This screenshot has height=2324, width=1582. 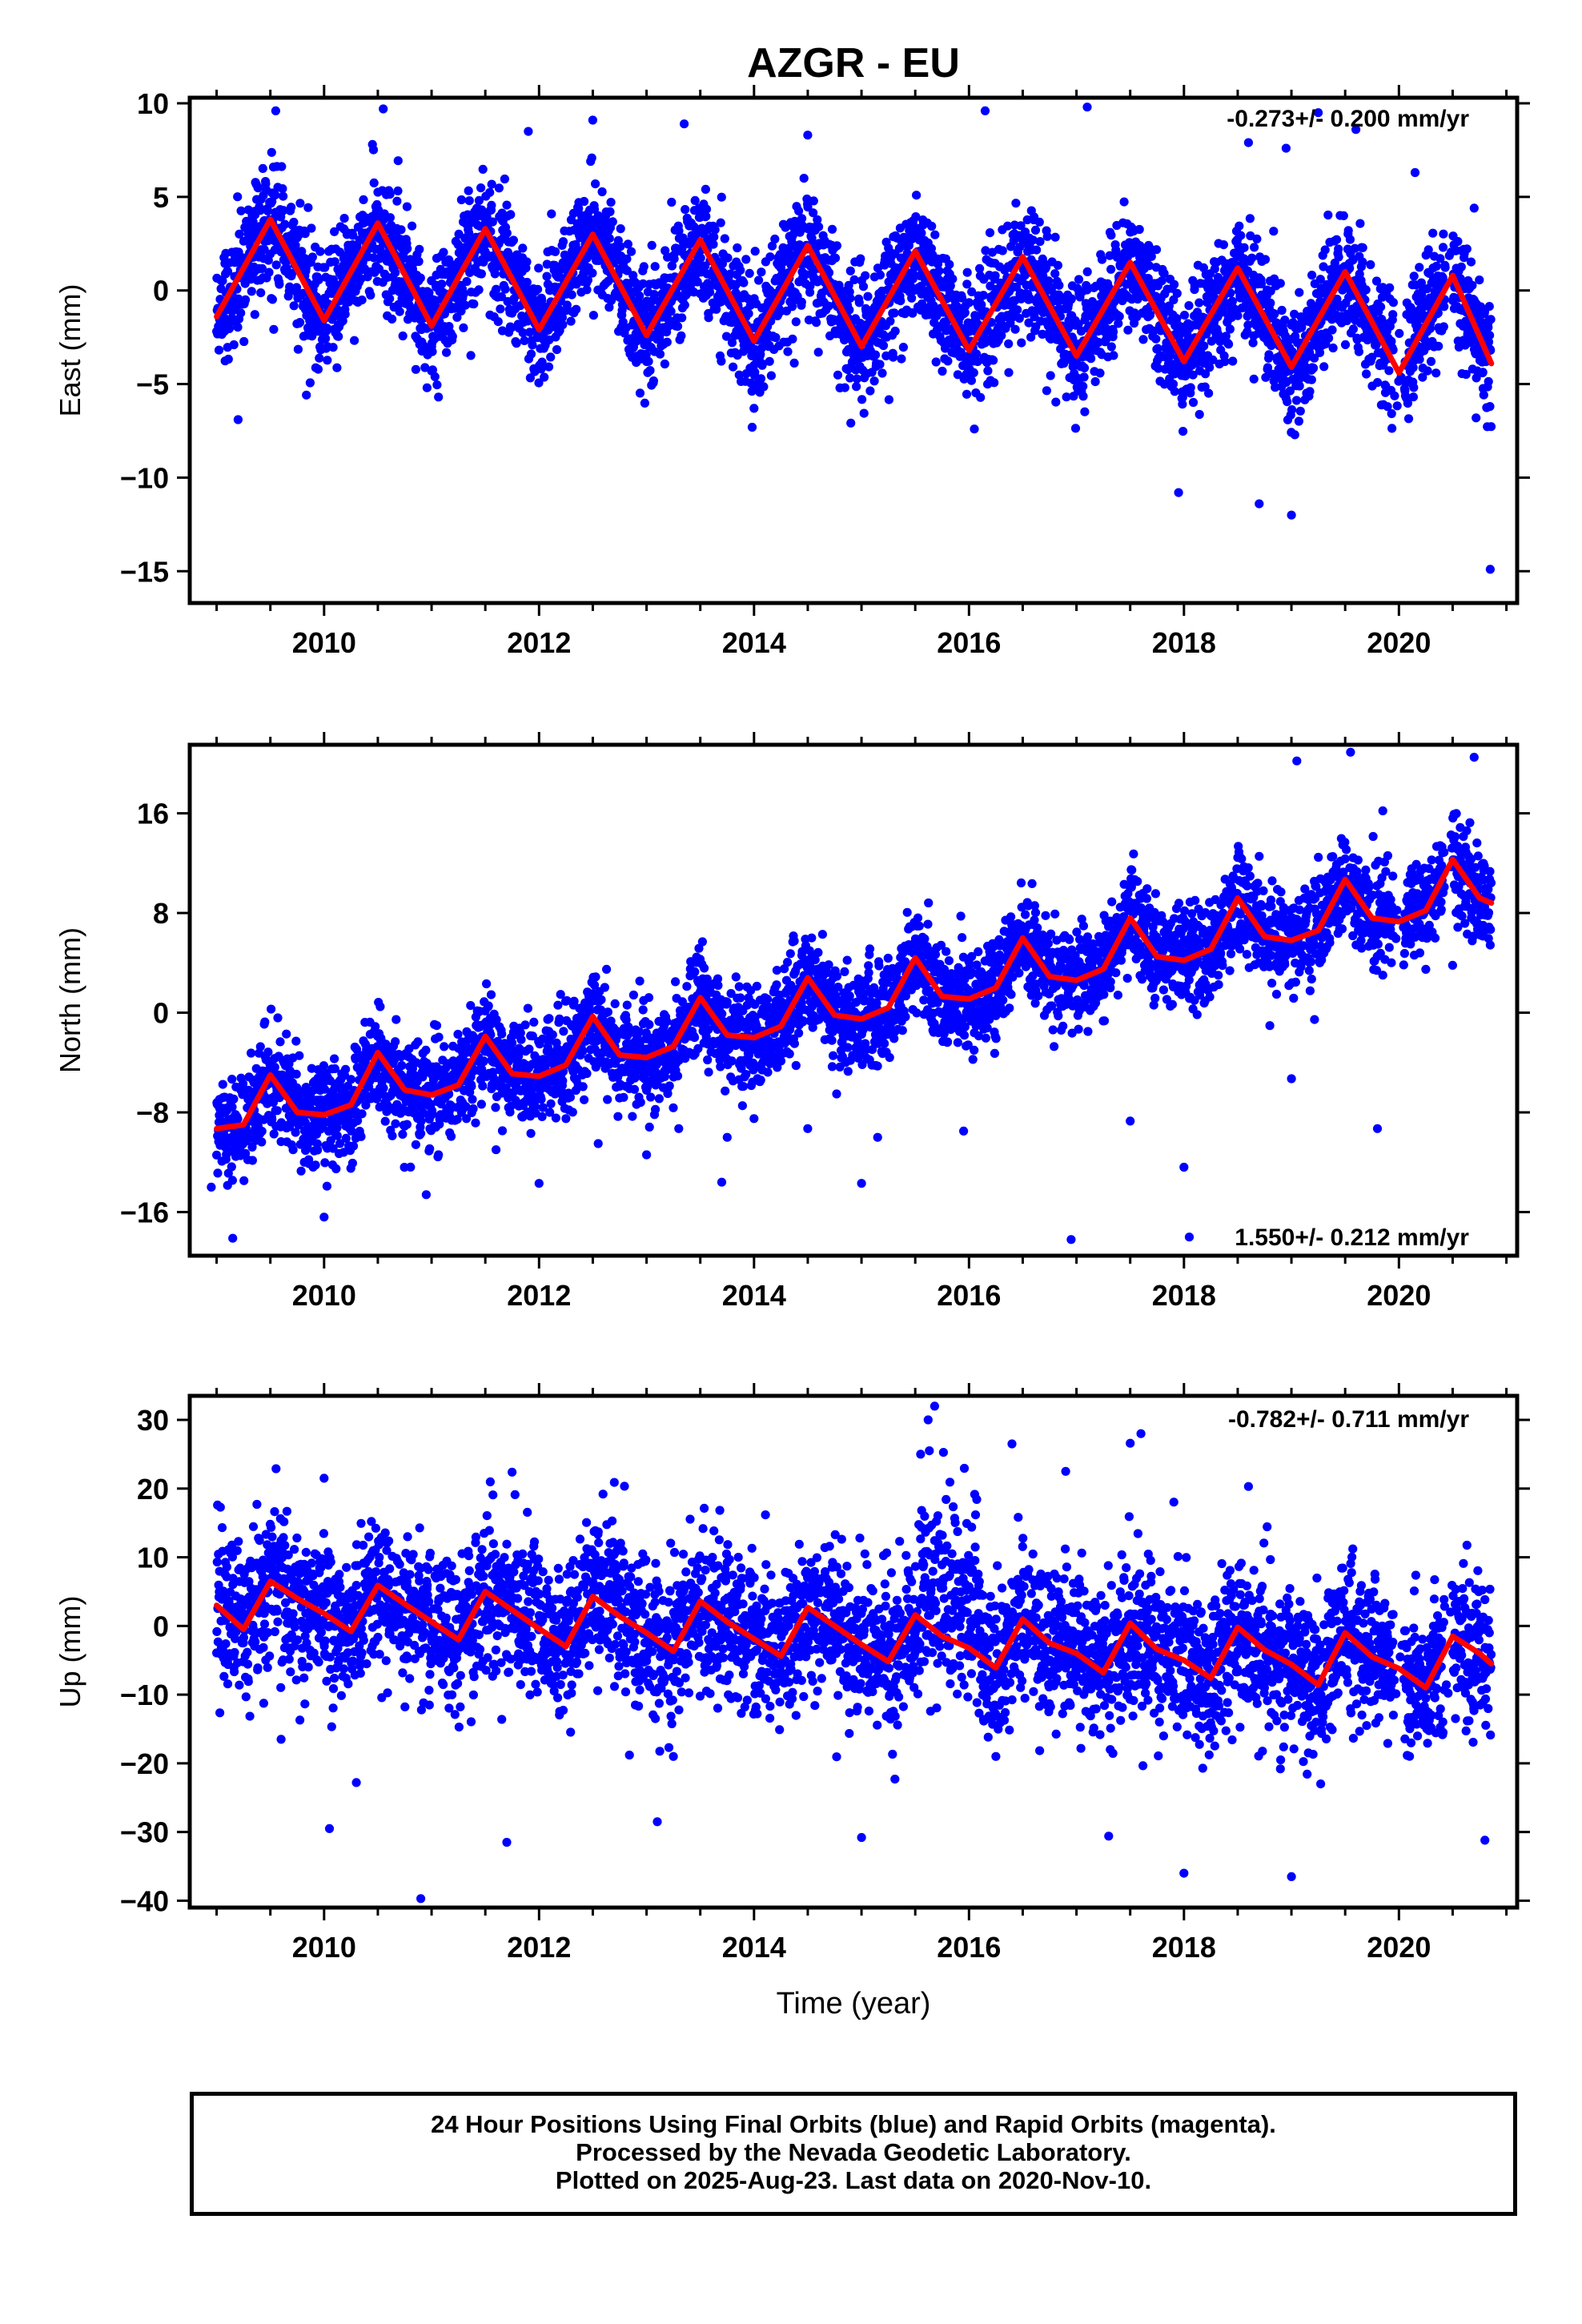 What do you see at coordinates (1184, 642) in the screenshot?
I see `x-tick-label: 2018` at bounding box center [1184, 642].